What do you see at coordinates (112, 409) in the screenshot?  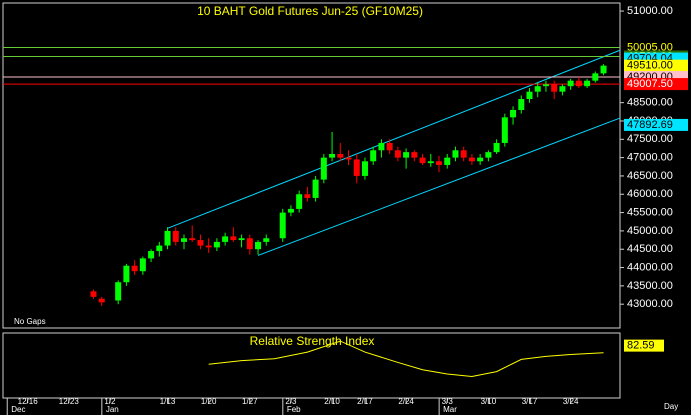 I see `month-label: Jan` at bounding box center [112, 409].